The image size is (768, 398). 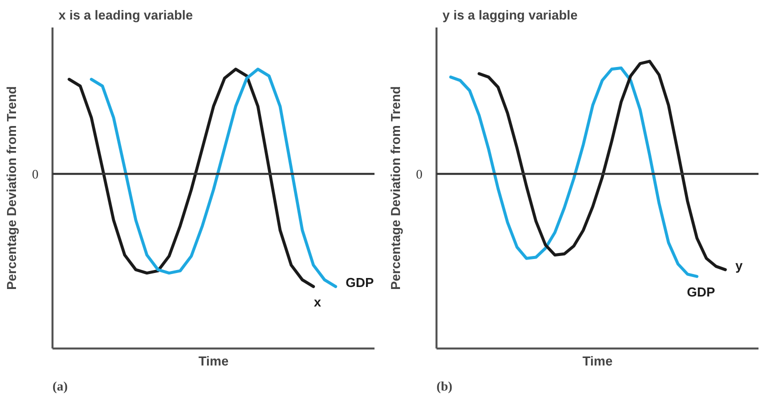 What do you see at coordinates (510, 15) in the screenshot?
I see `chart-title: y is a lagging variable` at bounding box center [510, 15].